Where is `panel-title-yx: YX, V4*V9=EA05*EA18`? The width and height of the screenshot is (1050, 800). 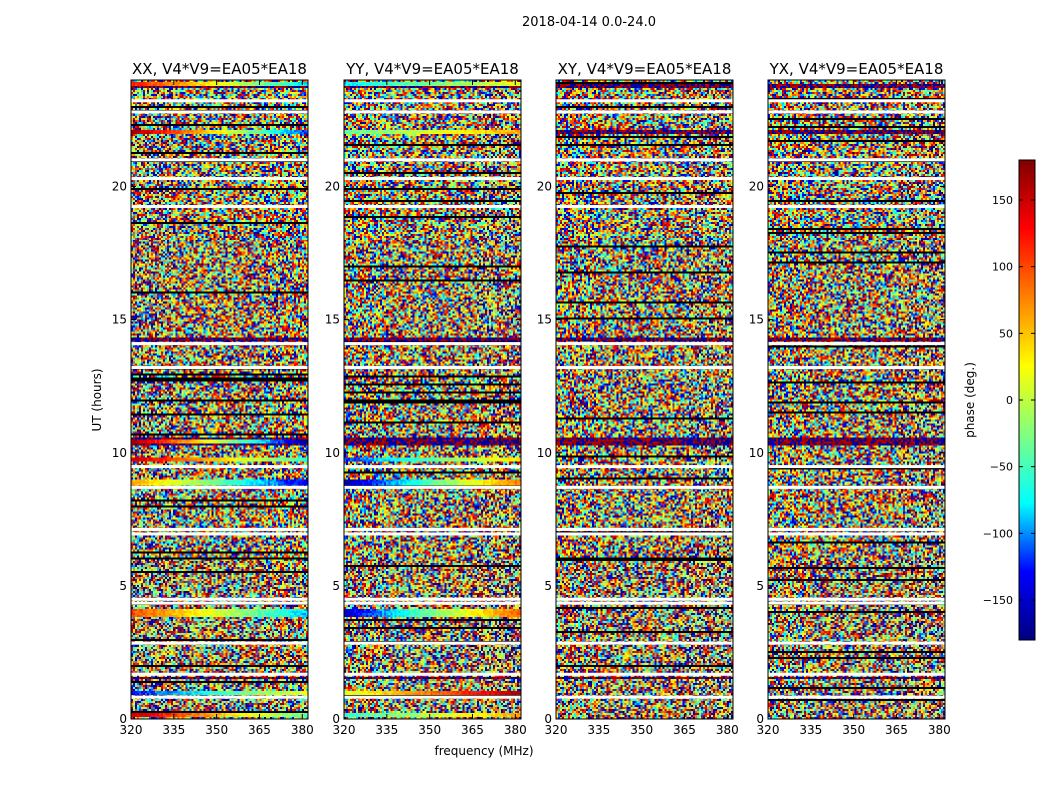 panel-title-yx: YX, V4*V9=EA05*EA18 is located at coordinates (856, 69).